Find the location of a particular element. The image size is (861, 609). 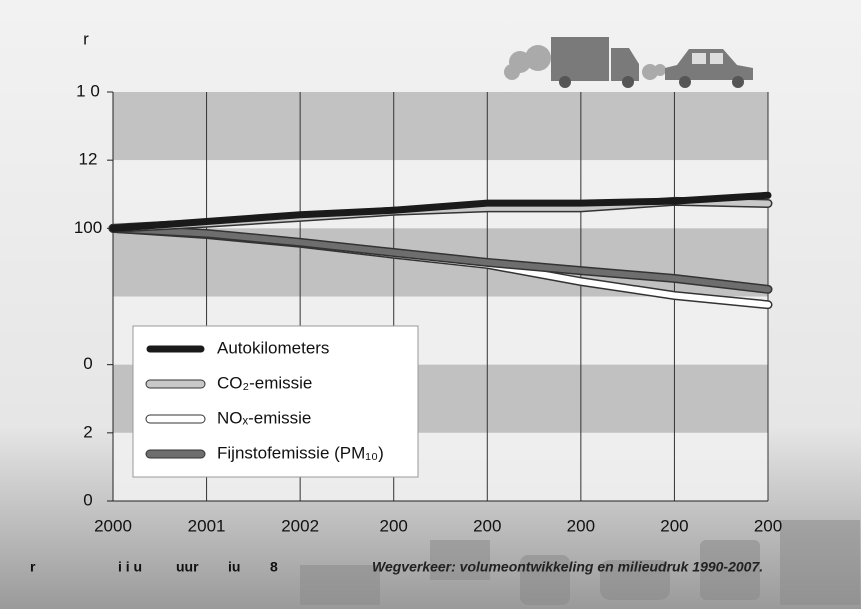

y-tick-label: 100 is located at coordinates (88, 227).